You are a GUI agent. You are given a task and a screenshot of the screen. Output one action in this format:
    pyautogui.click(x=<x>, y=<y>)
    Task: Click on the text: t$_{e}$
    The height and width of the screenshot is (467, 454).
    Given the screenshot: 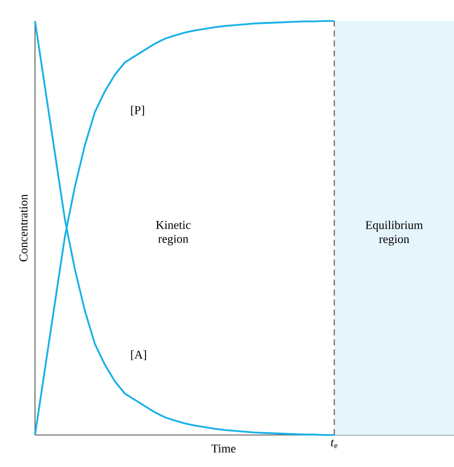 What is the action you would take?
    pyautogui.click(x=334, y=444)
    